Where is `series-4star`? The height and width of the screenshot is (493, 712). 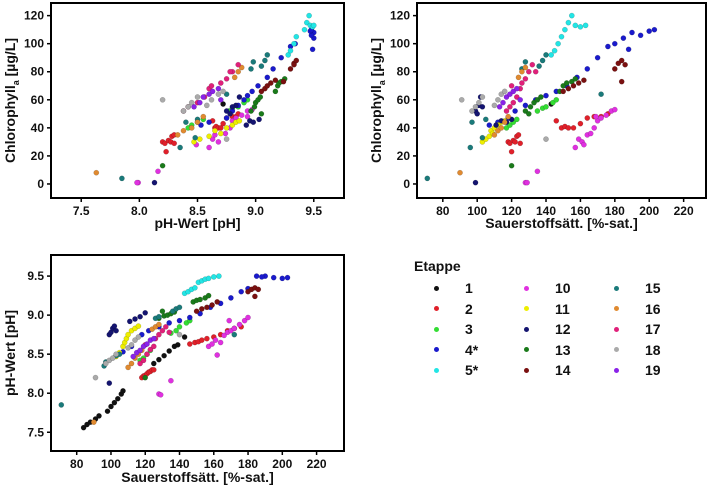 series-4star is located at coordinates (257, 77).